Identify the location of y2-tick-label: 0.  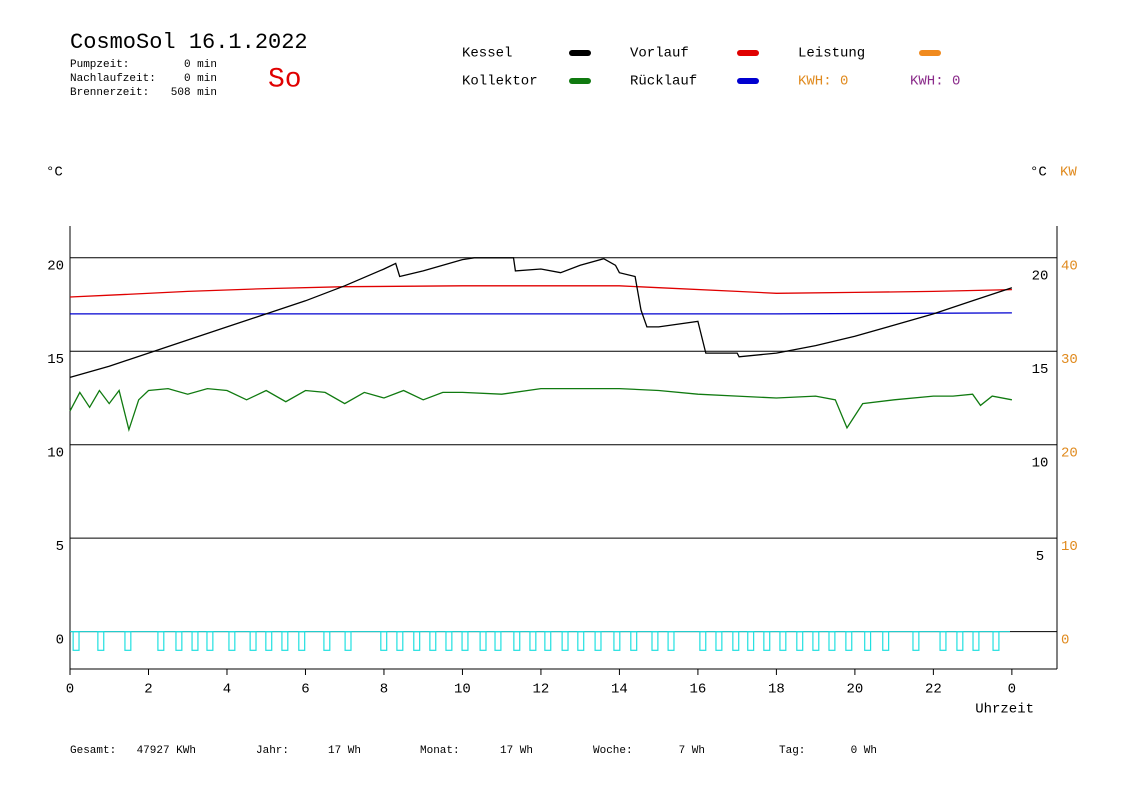
(1065, 640).